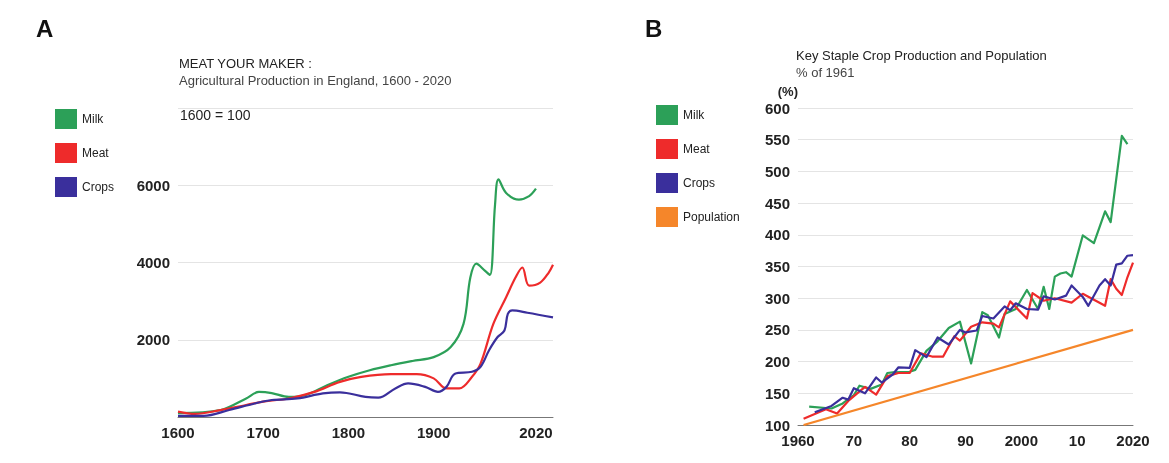 The height and width of the screenshot is (463, 1169). What do you see at coordinates (348, 432) in the screenshot?
I see `x-tick-label: 1800` at bounding box center [348, 432].